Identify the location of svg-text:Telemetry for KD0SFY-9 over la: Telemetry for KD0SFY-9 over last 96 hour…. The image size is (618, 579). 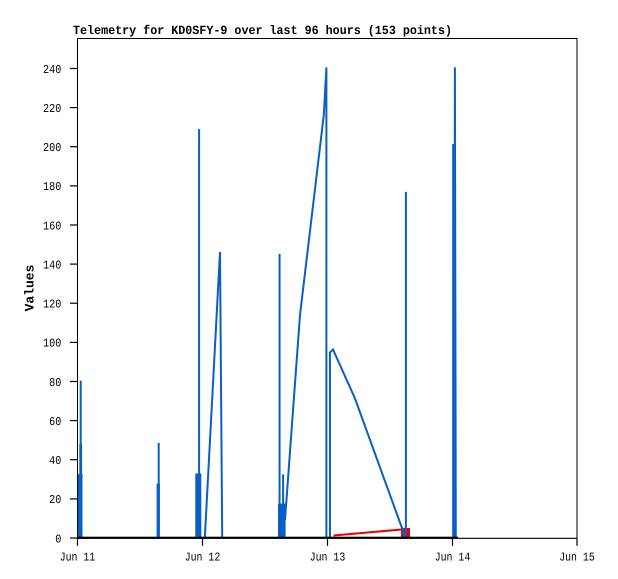
(262, 31).